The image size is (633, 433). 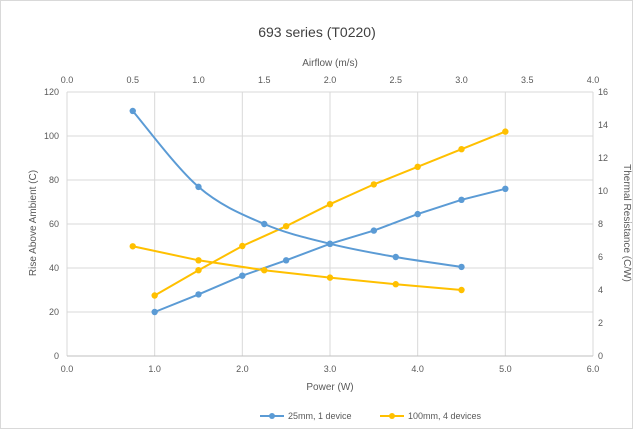 What do you see at coordinates (51, 92) in the screenshot?
I see `y-tick-label: 120` at bounding box center [51, 92].